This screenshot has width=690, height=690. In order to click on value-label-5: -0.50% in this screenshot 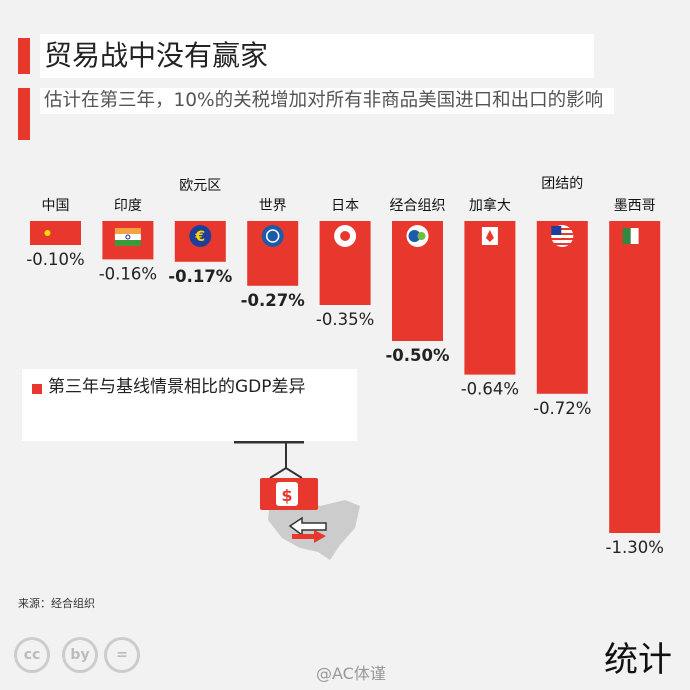, I will do `click(417, 355)`.